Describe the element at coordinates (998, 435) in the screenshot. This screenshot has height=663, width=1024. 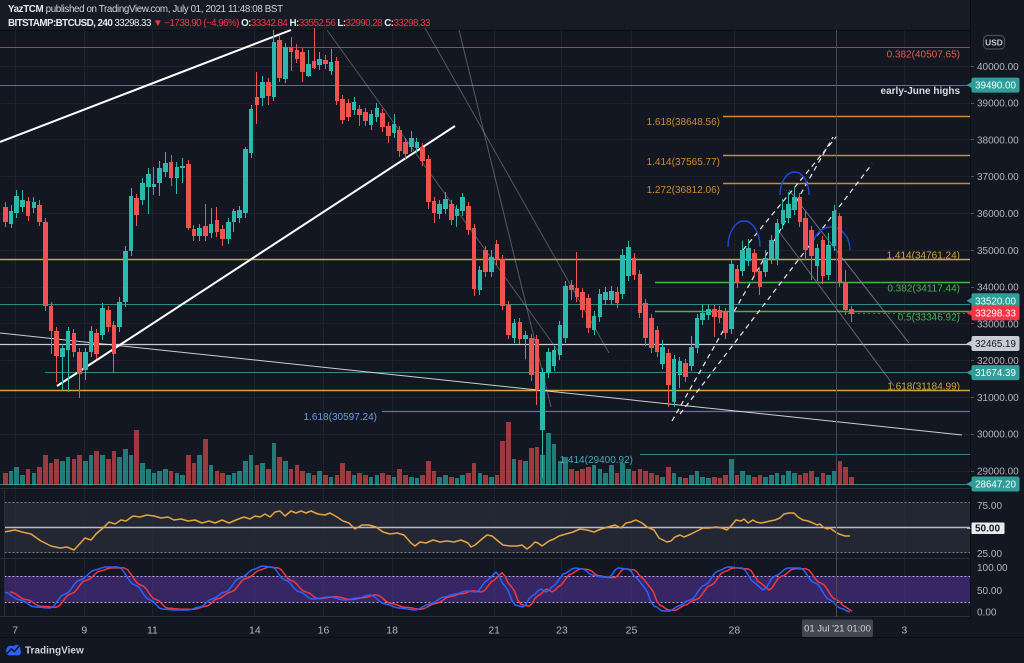
I see `svg-text: 30000.00` at that location.